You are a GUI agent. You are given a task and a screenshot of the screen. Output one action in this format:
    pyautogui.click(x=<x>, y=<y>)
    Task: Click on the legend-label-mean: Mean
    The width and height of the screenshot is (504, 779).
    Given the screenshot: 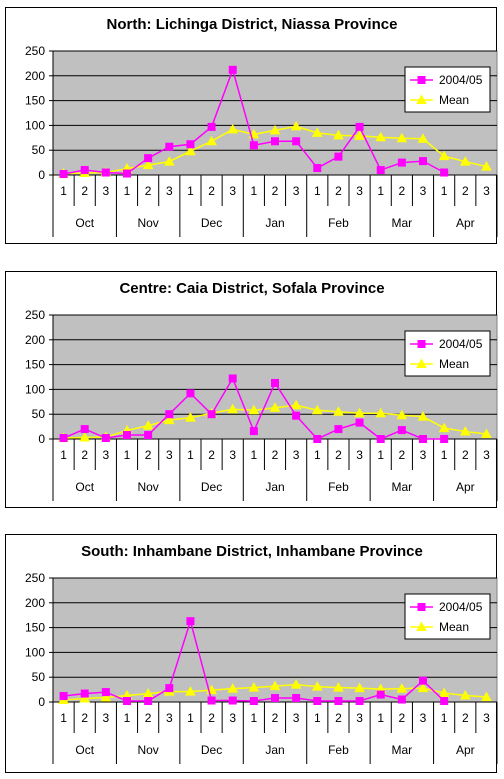 What is the action you would take?
    pyautogui.click(x=454, y=627)
    